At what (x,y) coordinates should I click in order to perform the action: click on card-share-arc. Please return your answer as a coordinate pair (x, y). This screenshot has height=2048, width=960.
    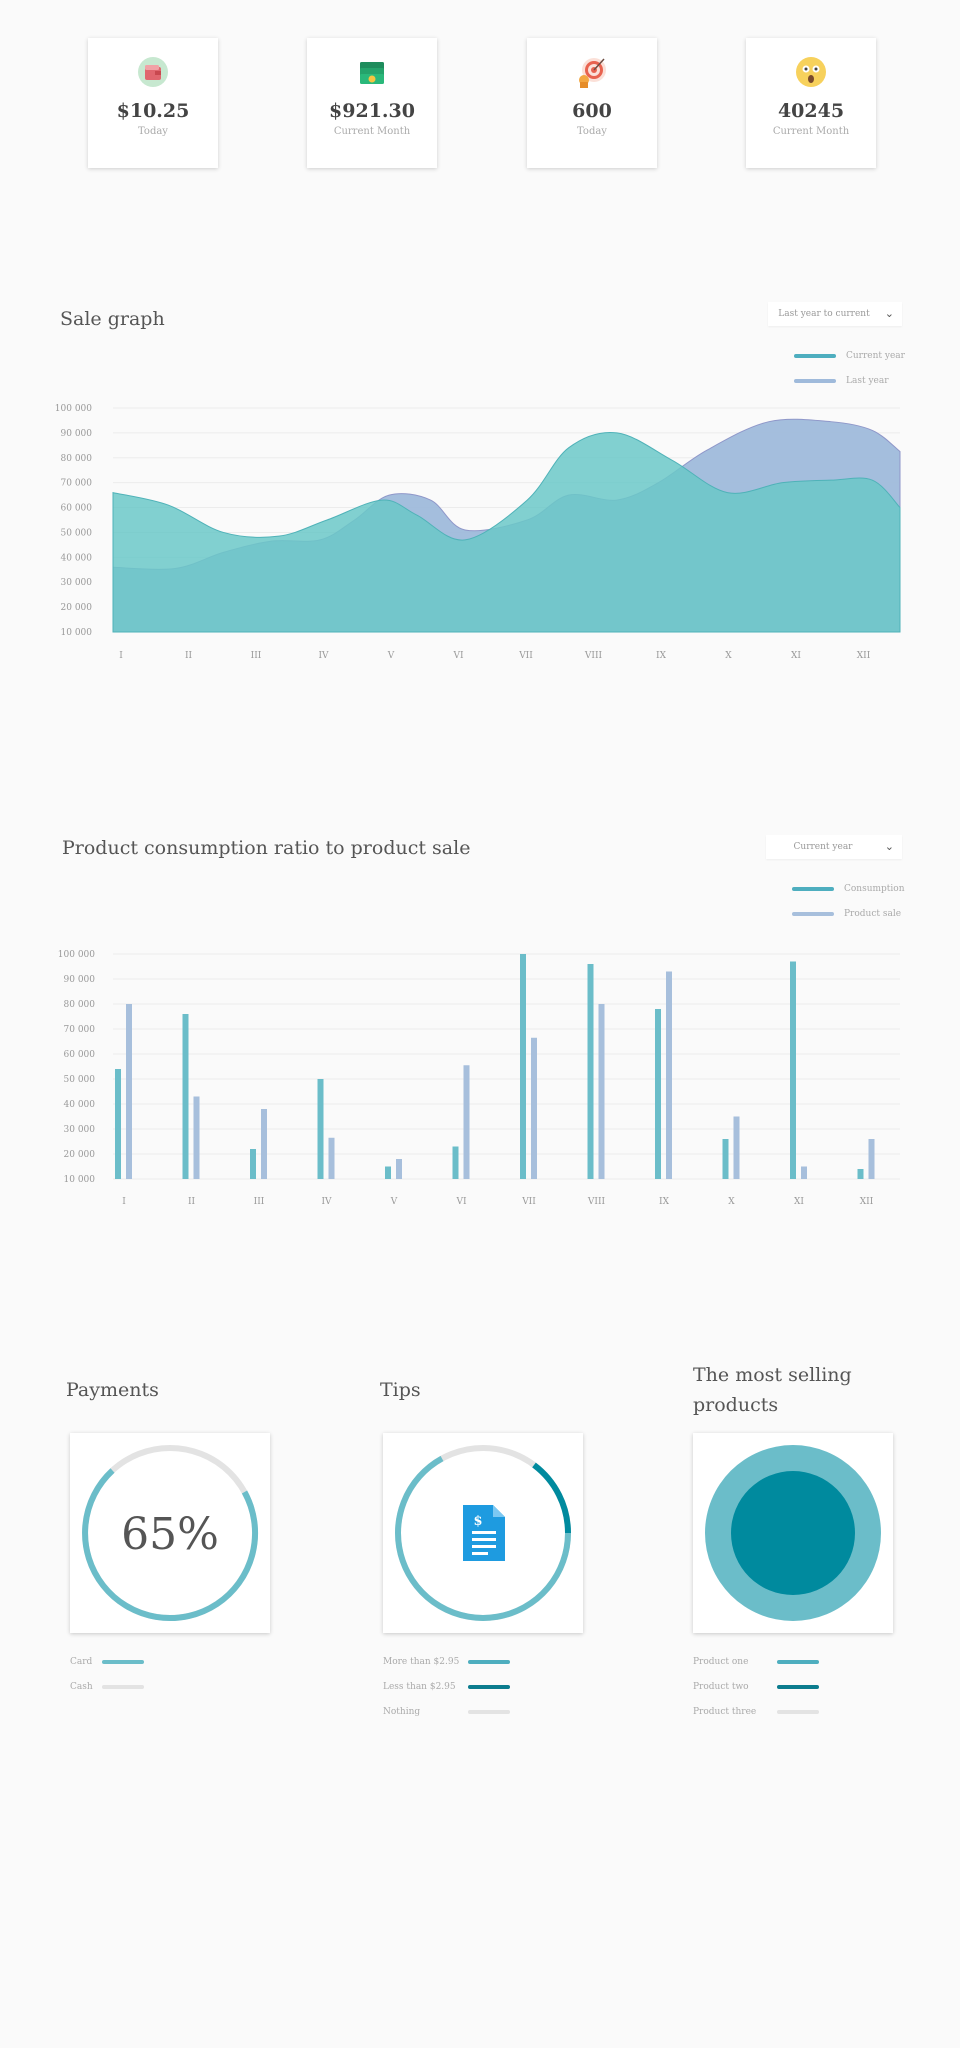
    Looking at the image, I should click on (170, 1545).